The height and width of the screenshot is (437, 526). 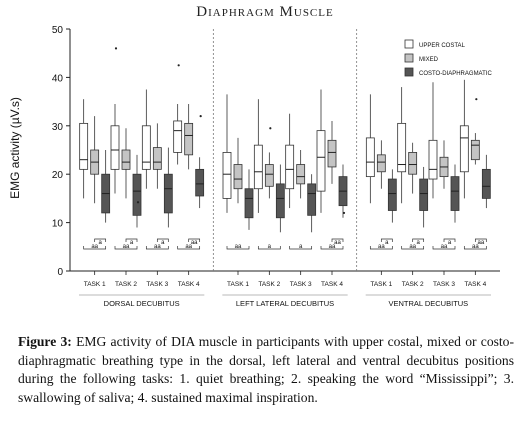 What do you see at coordinates (15, 148) in the screenshot?
I see `y-axis-label: EMG activity (µV.s)` at bounding box center [15, 148].